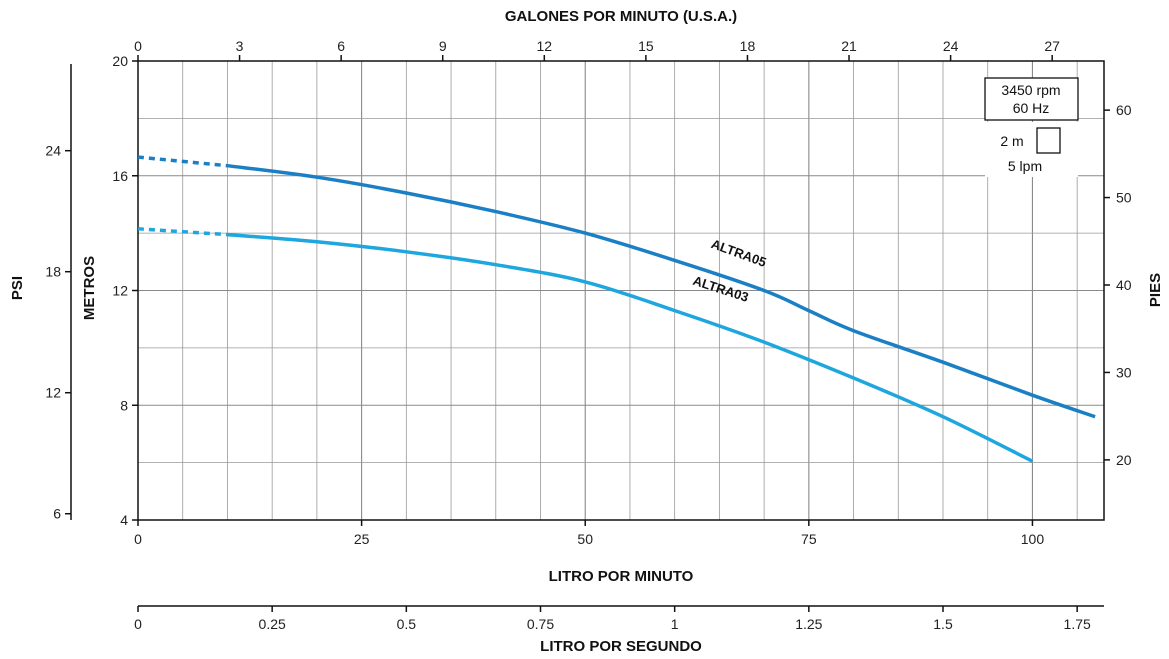 The image size is (1169, 659). I want to click on lpm-tick-label: 0, so click(138, 539).